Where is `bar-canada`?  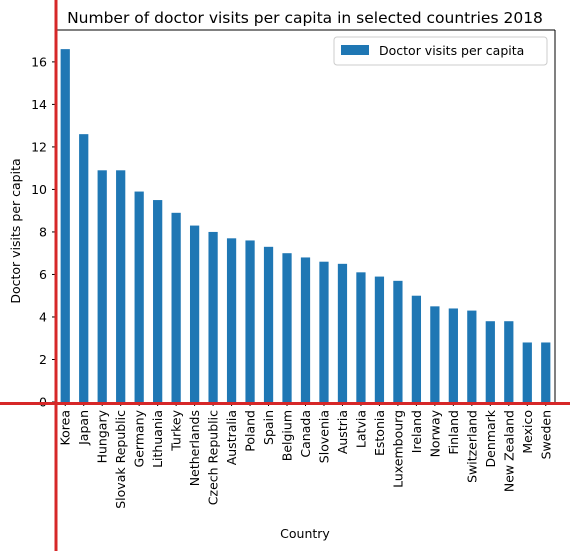
bar-canada is located at coordinates (305, 329).